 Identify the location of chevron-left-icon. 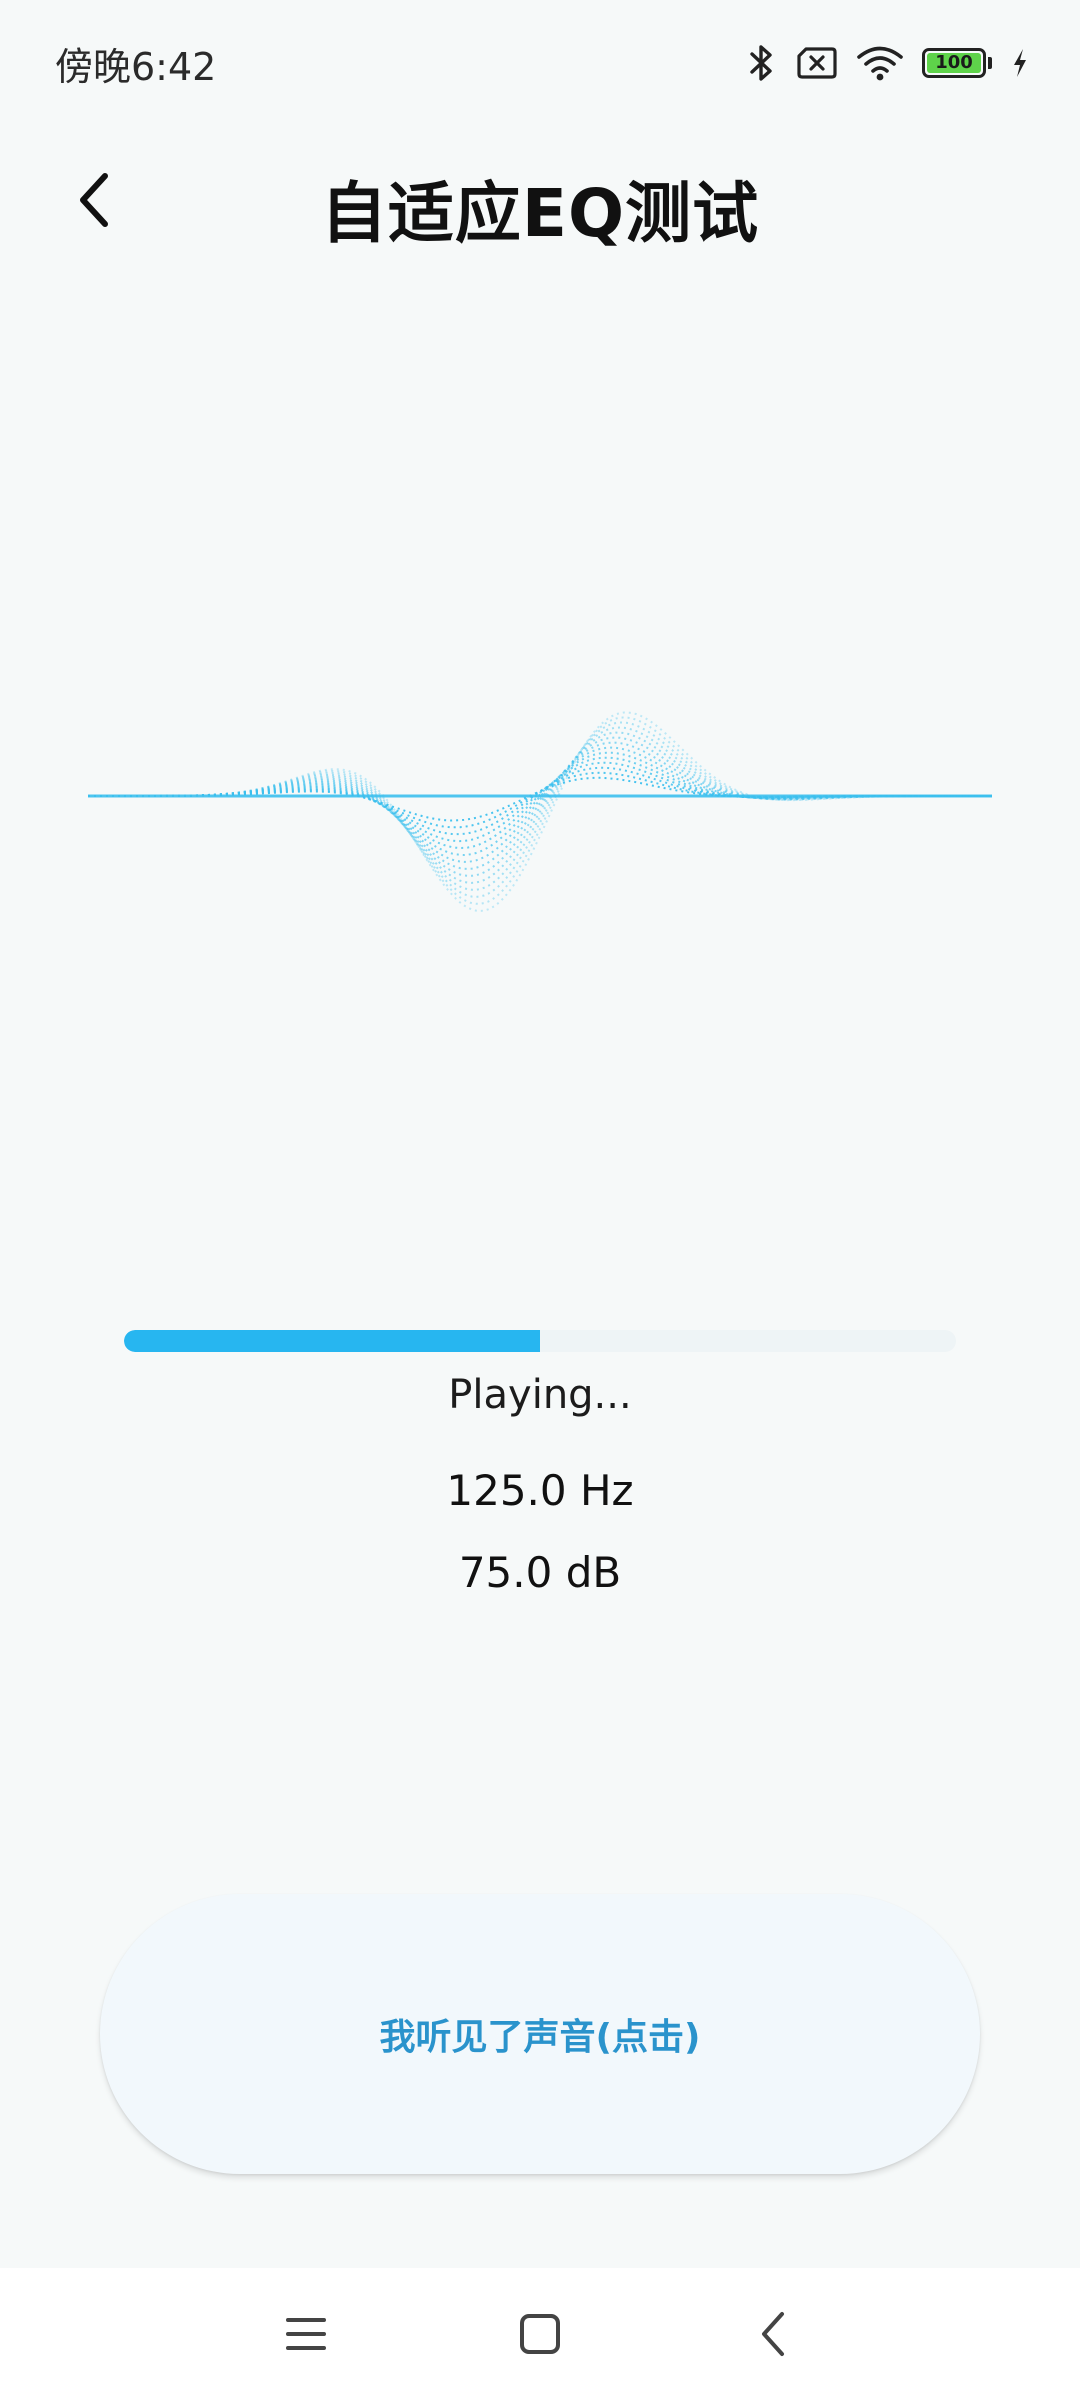
(94, 200).